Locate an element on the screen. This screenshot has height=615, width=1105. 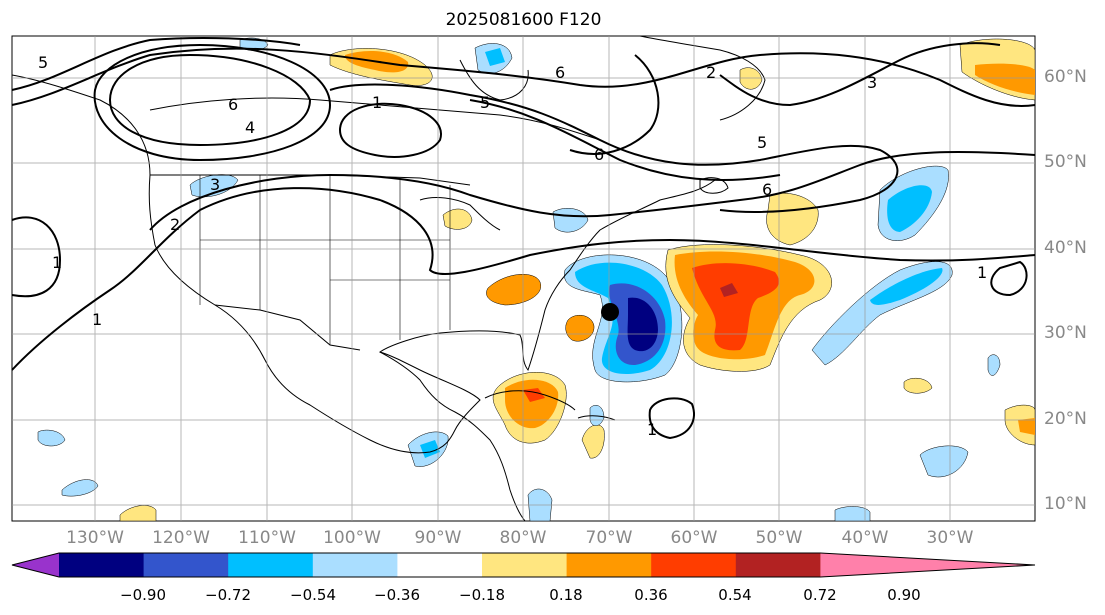
lat-label-60n: 60°N is located at coordinates (1065, 77).